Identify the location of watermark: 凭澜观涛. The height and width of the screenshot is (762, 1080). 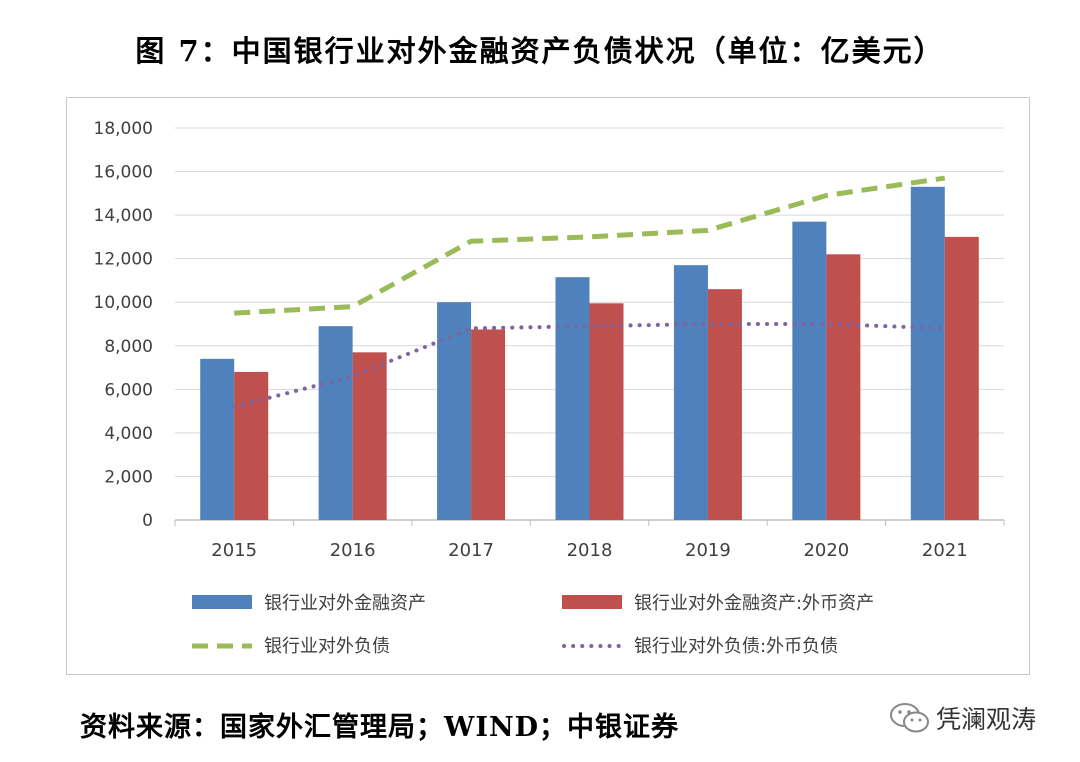
(962, 718).